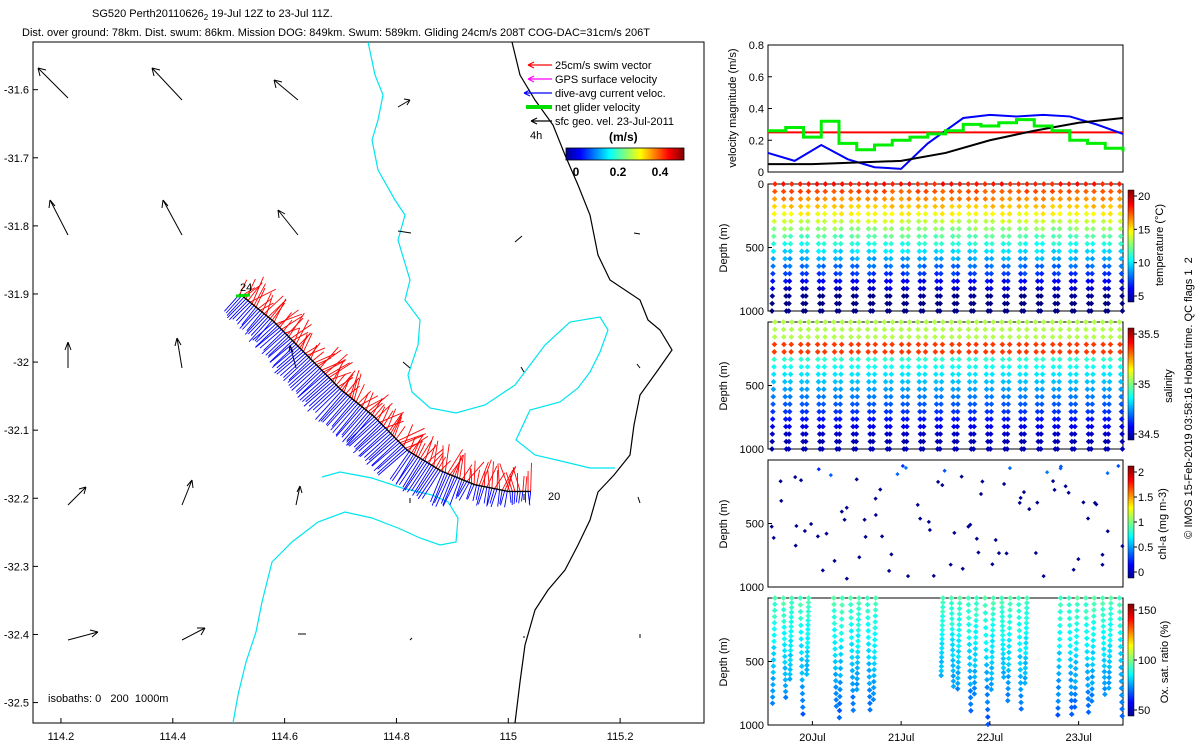  I want to click on colorbar-tick-label: 10, so click(1144, 264).